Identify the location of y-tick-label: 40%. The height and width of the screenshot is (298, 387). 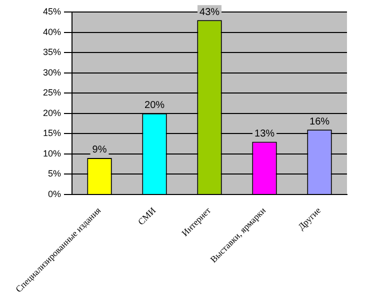
(52, 31).